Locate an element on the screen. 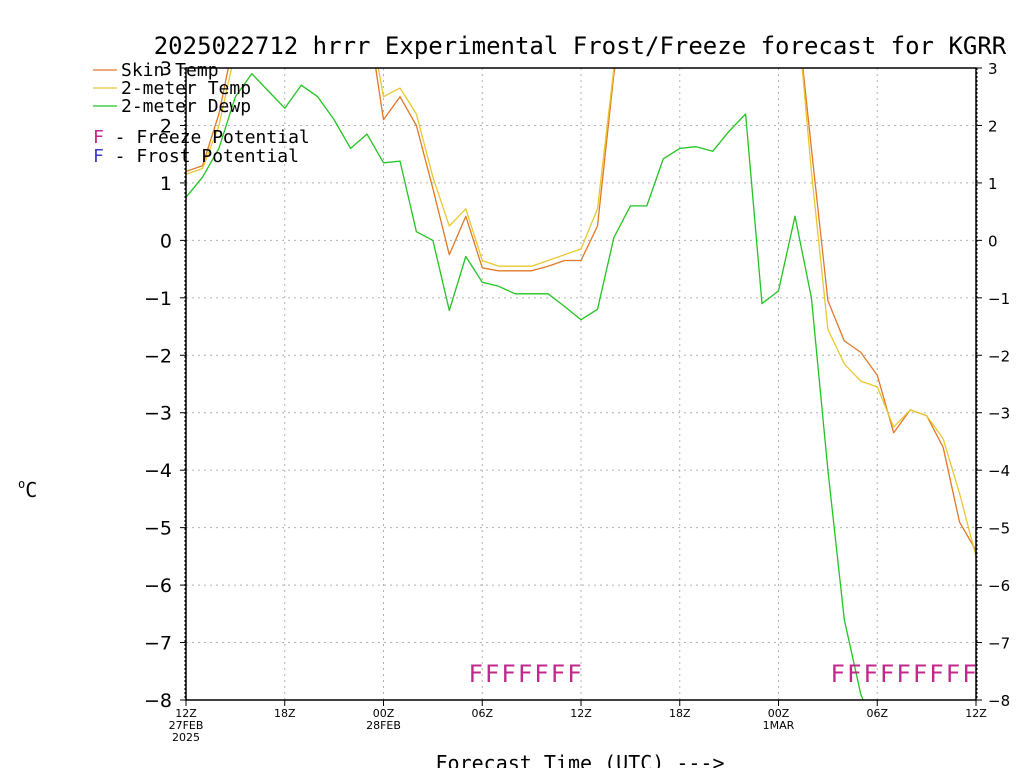 This screenshot has width=1024, height=768. y-axis-right: 3 2 1 0 −1 −2 −3 −4 −5 −6 −7 −8 is located at coordinates (993, 385).